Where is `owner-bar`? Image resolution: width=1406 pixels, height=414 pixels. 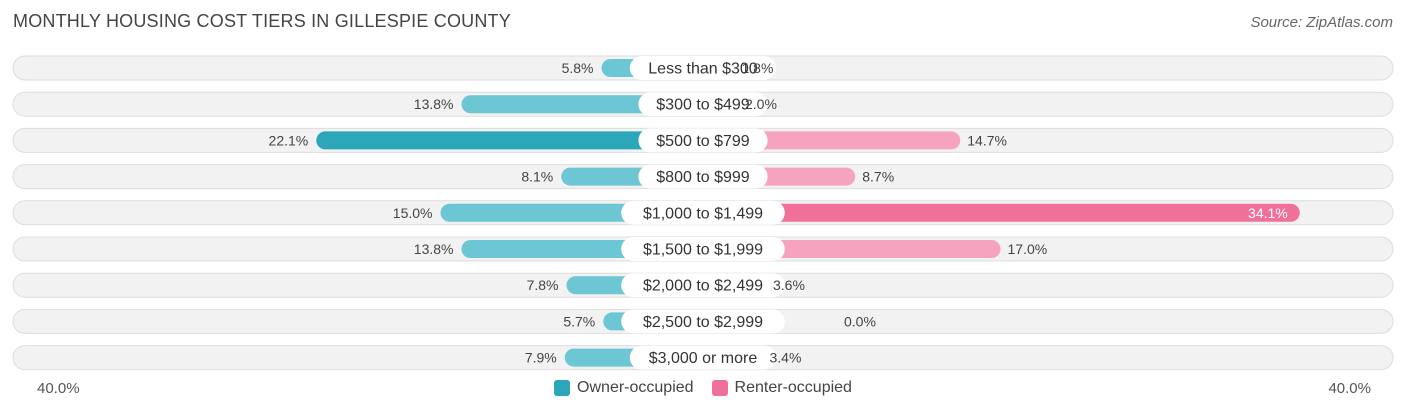 owner-bar is located at coordinates (509, 140).